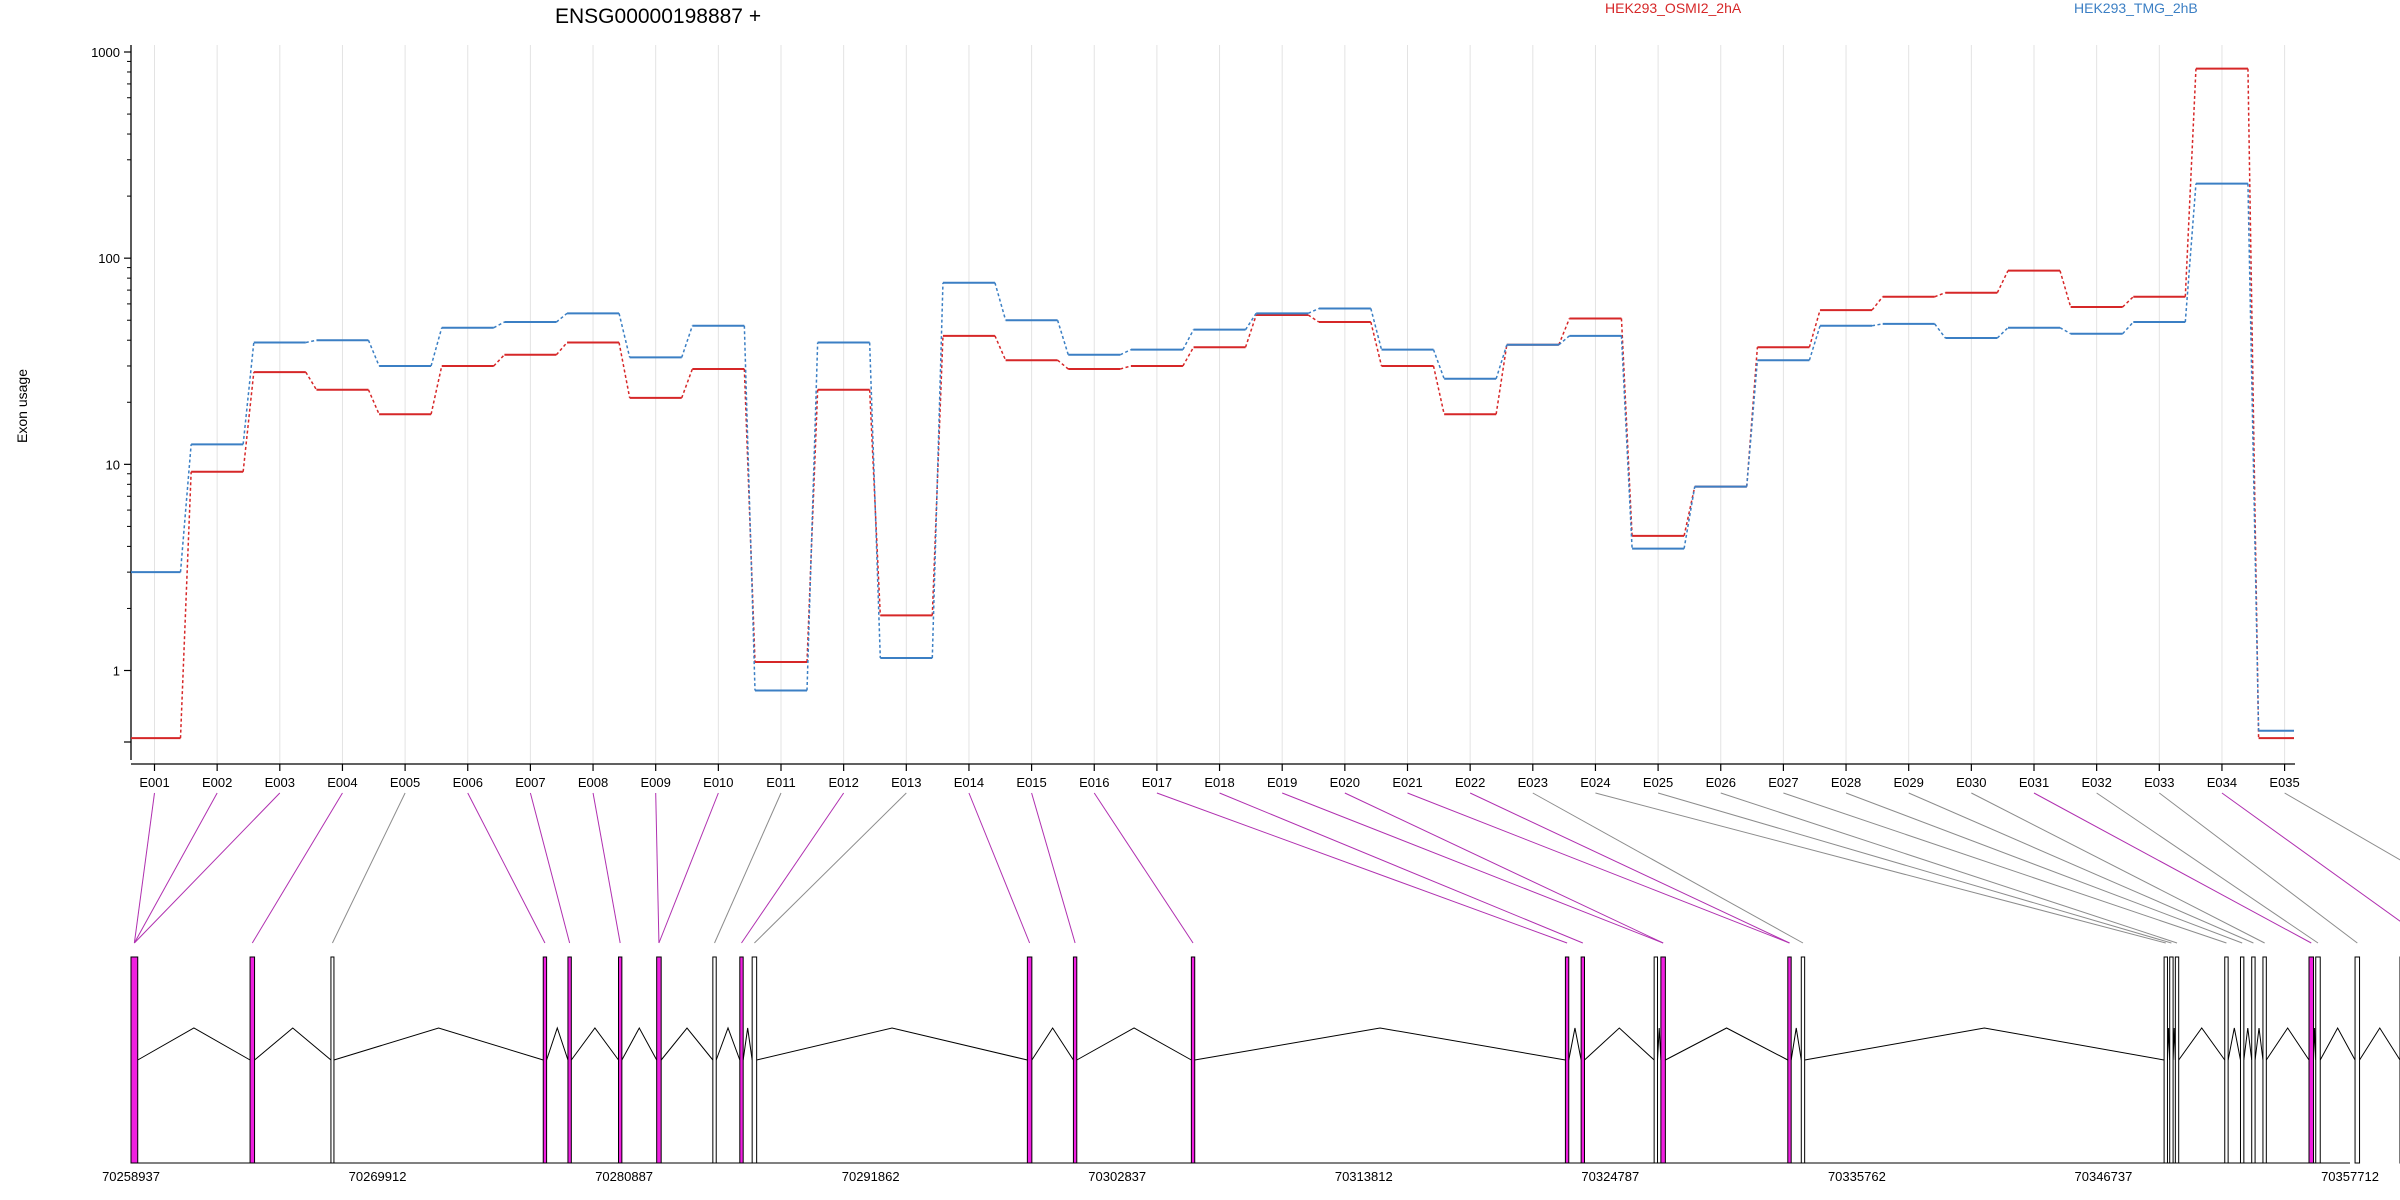  Describe the element at coordinates (1282, 782) in the screenshot. I see `x-tick-label: E019` at that location.